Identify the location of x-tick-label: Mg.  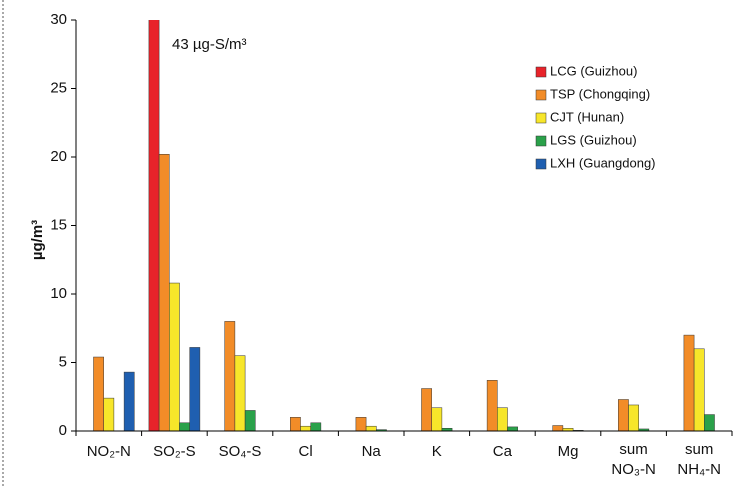
(568, 451).